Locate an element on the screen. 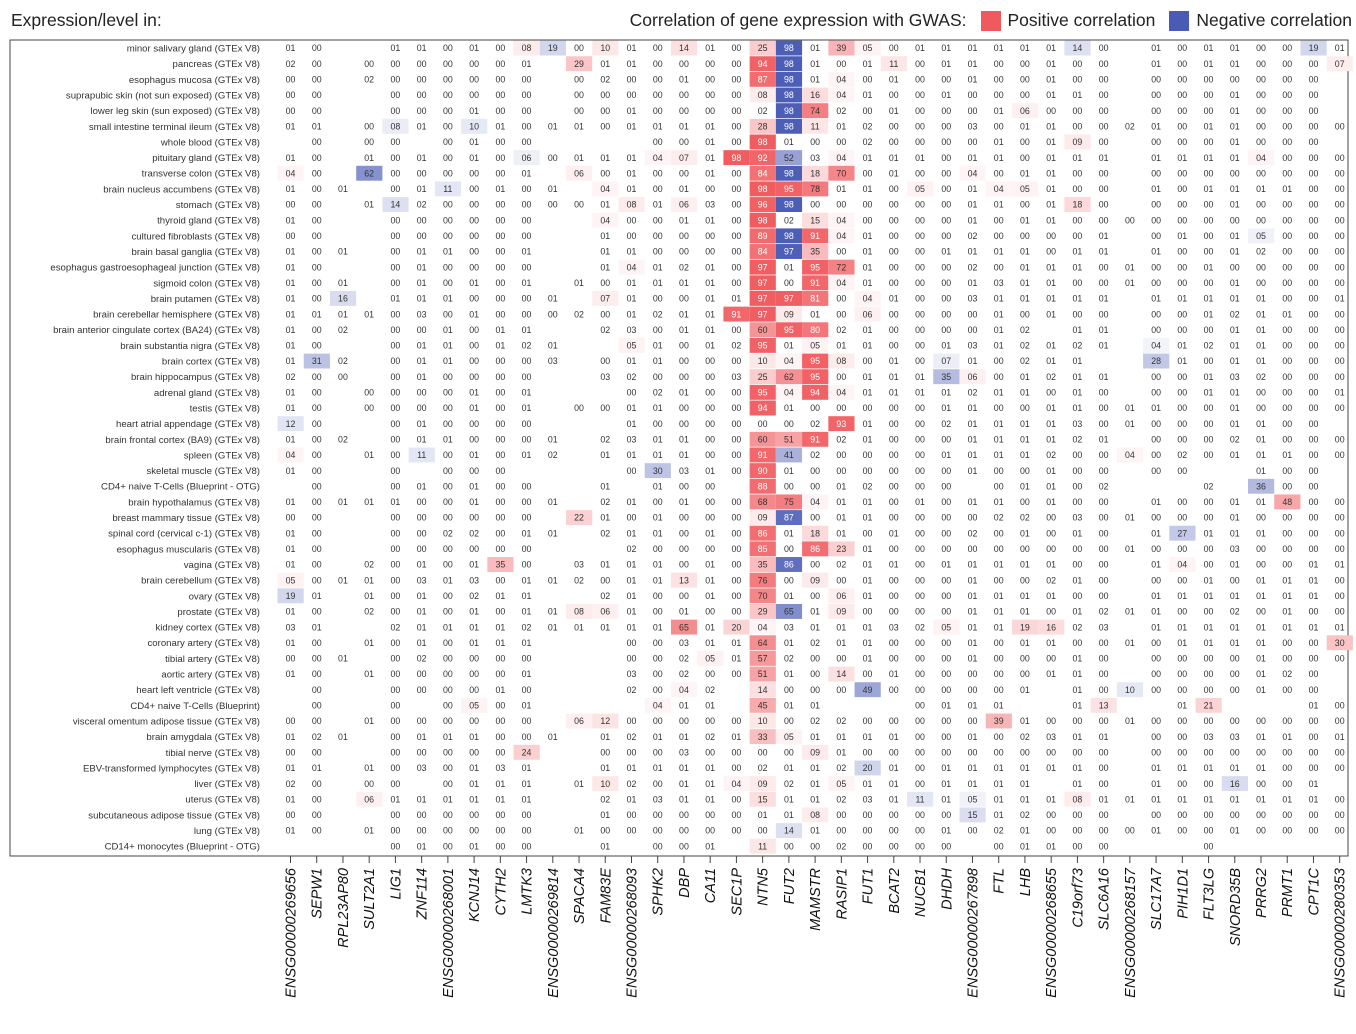 The height and width of the screenshot is (1034, 1356). cell-label: 03 is located at coordinates (422, 580).